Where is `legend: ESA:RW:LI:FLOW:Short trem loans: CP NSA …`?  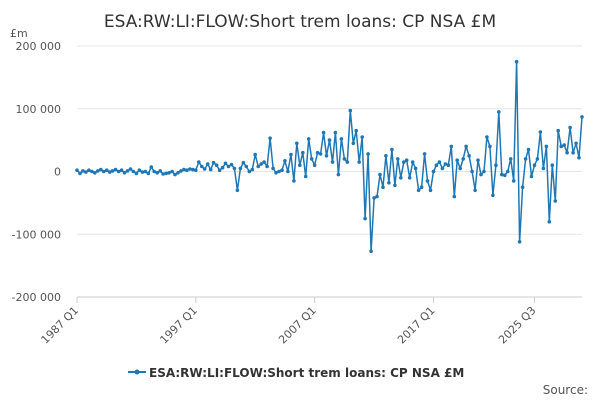 legend: ESA:RW:LI:FLOW:Short trem loans: CP NSA … is located at coordinates (296, 373).